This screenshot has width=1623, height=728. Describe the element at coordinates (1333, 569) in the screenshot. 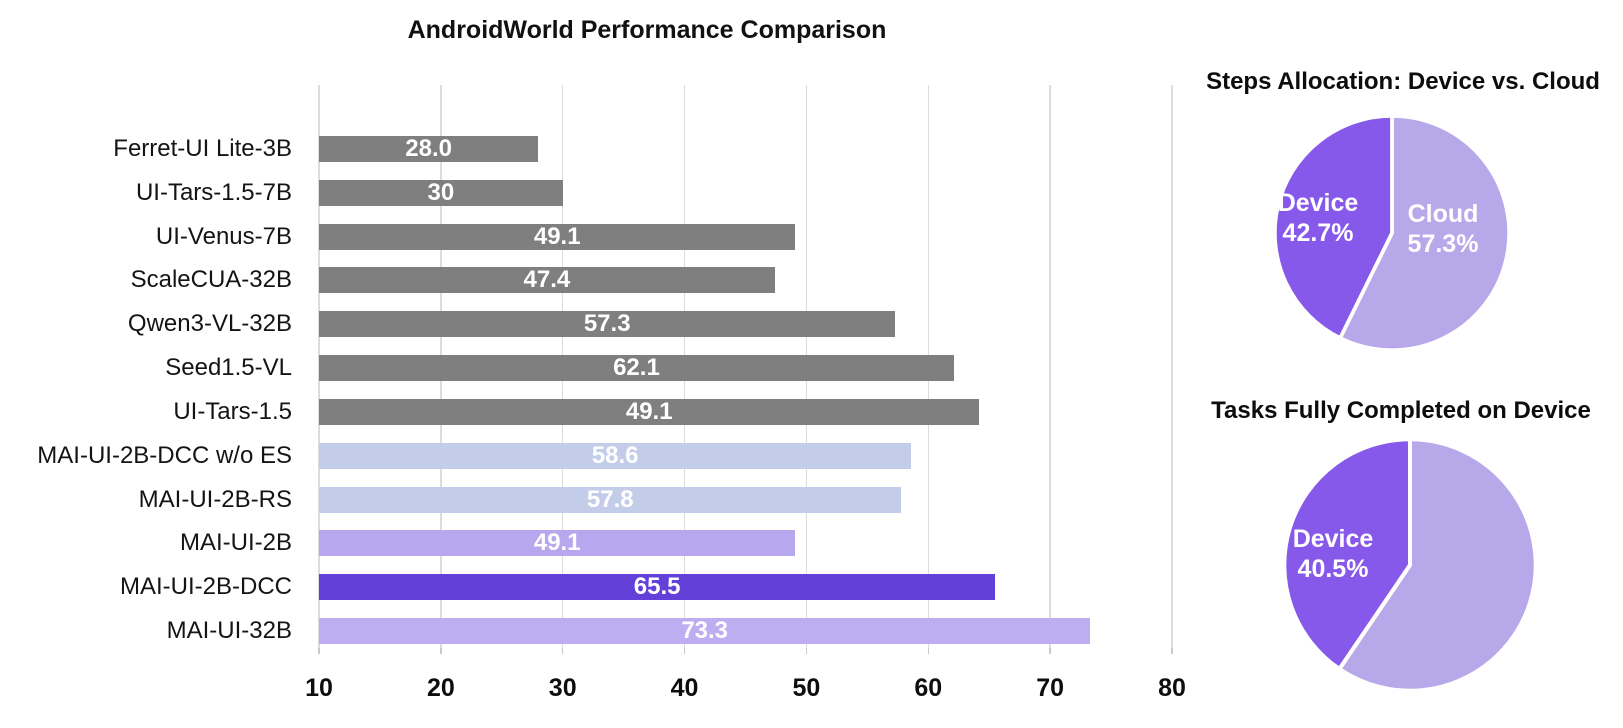

I see `pie-slice-pct: 40.5%` at that location.